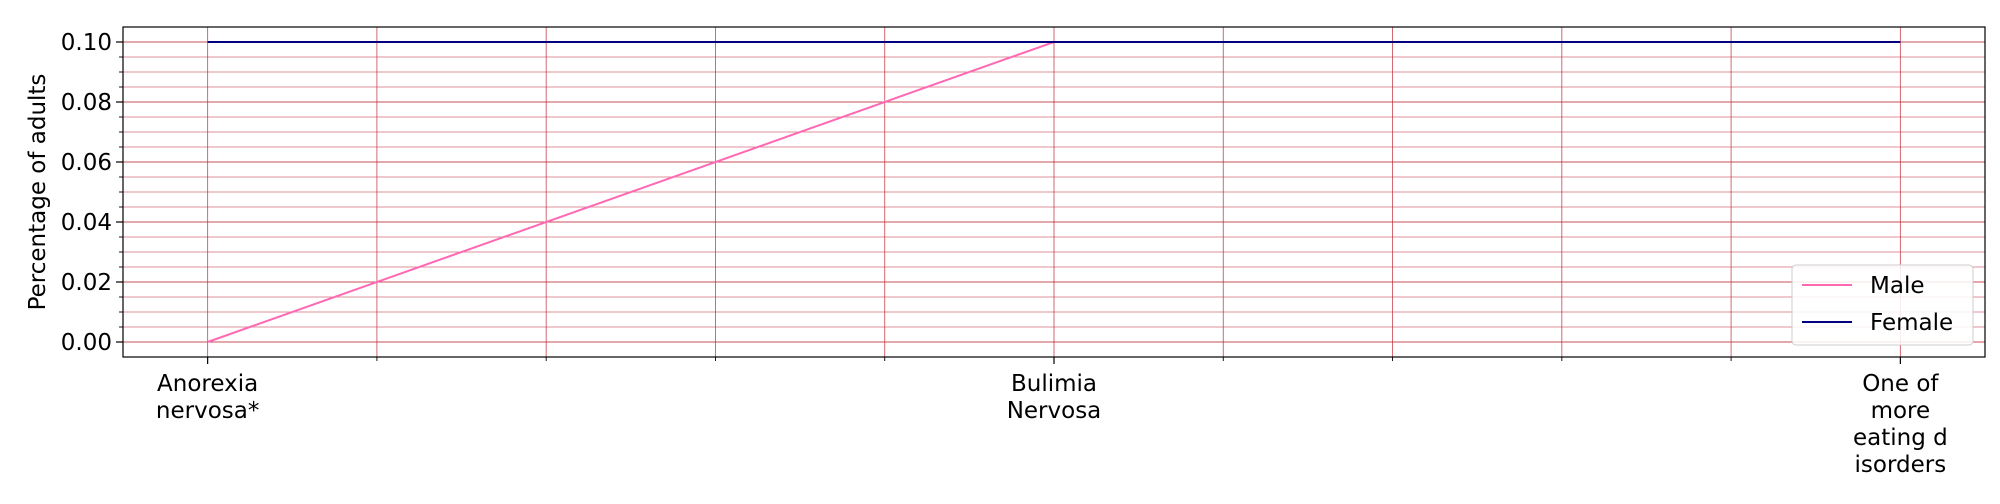  Describe the element at coordinates (86, 223) in the screenshot. I see `y-tick-label: 0.04` at that location.